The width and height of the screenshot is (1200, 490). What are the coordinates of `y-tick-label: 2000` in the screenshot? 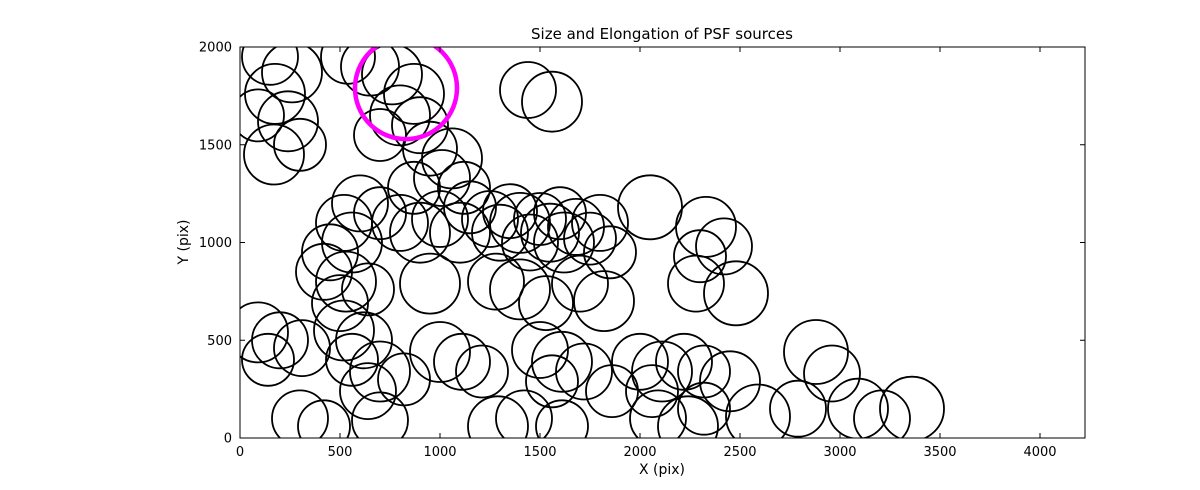 It's located at (215, 48).